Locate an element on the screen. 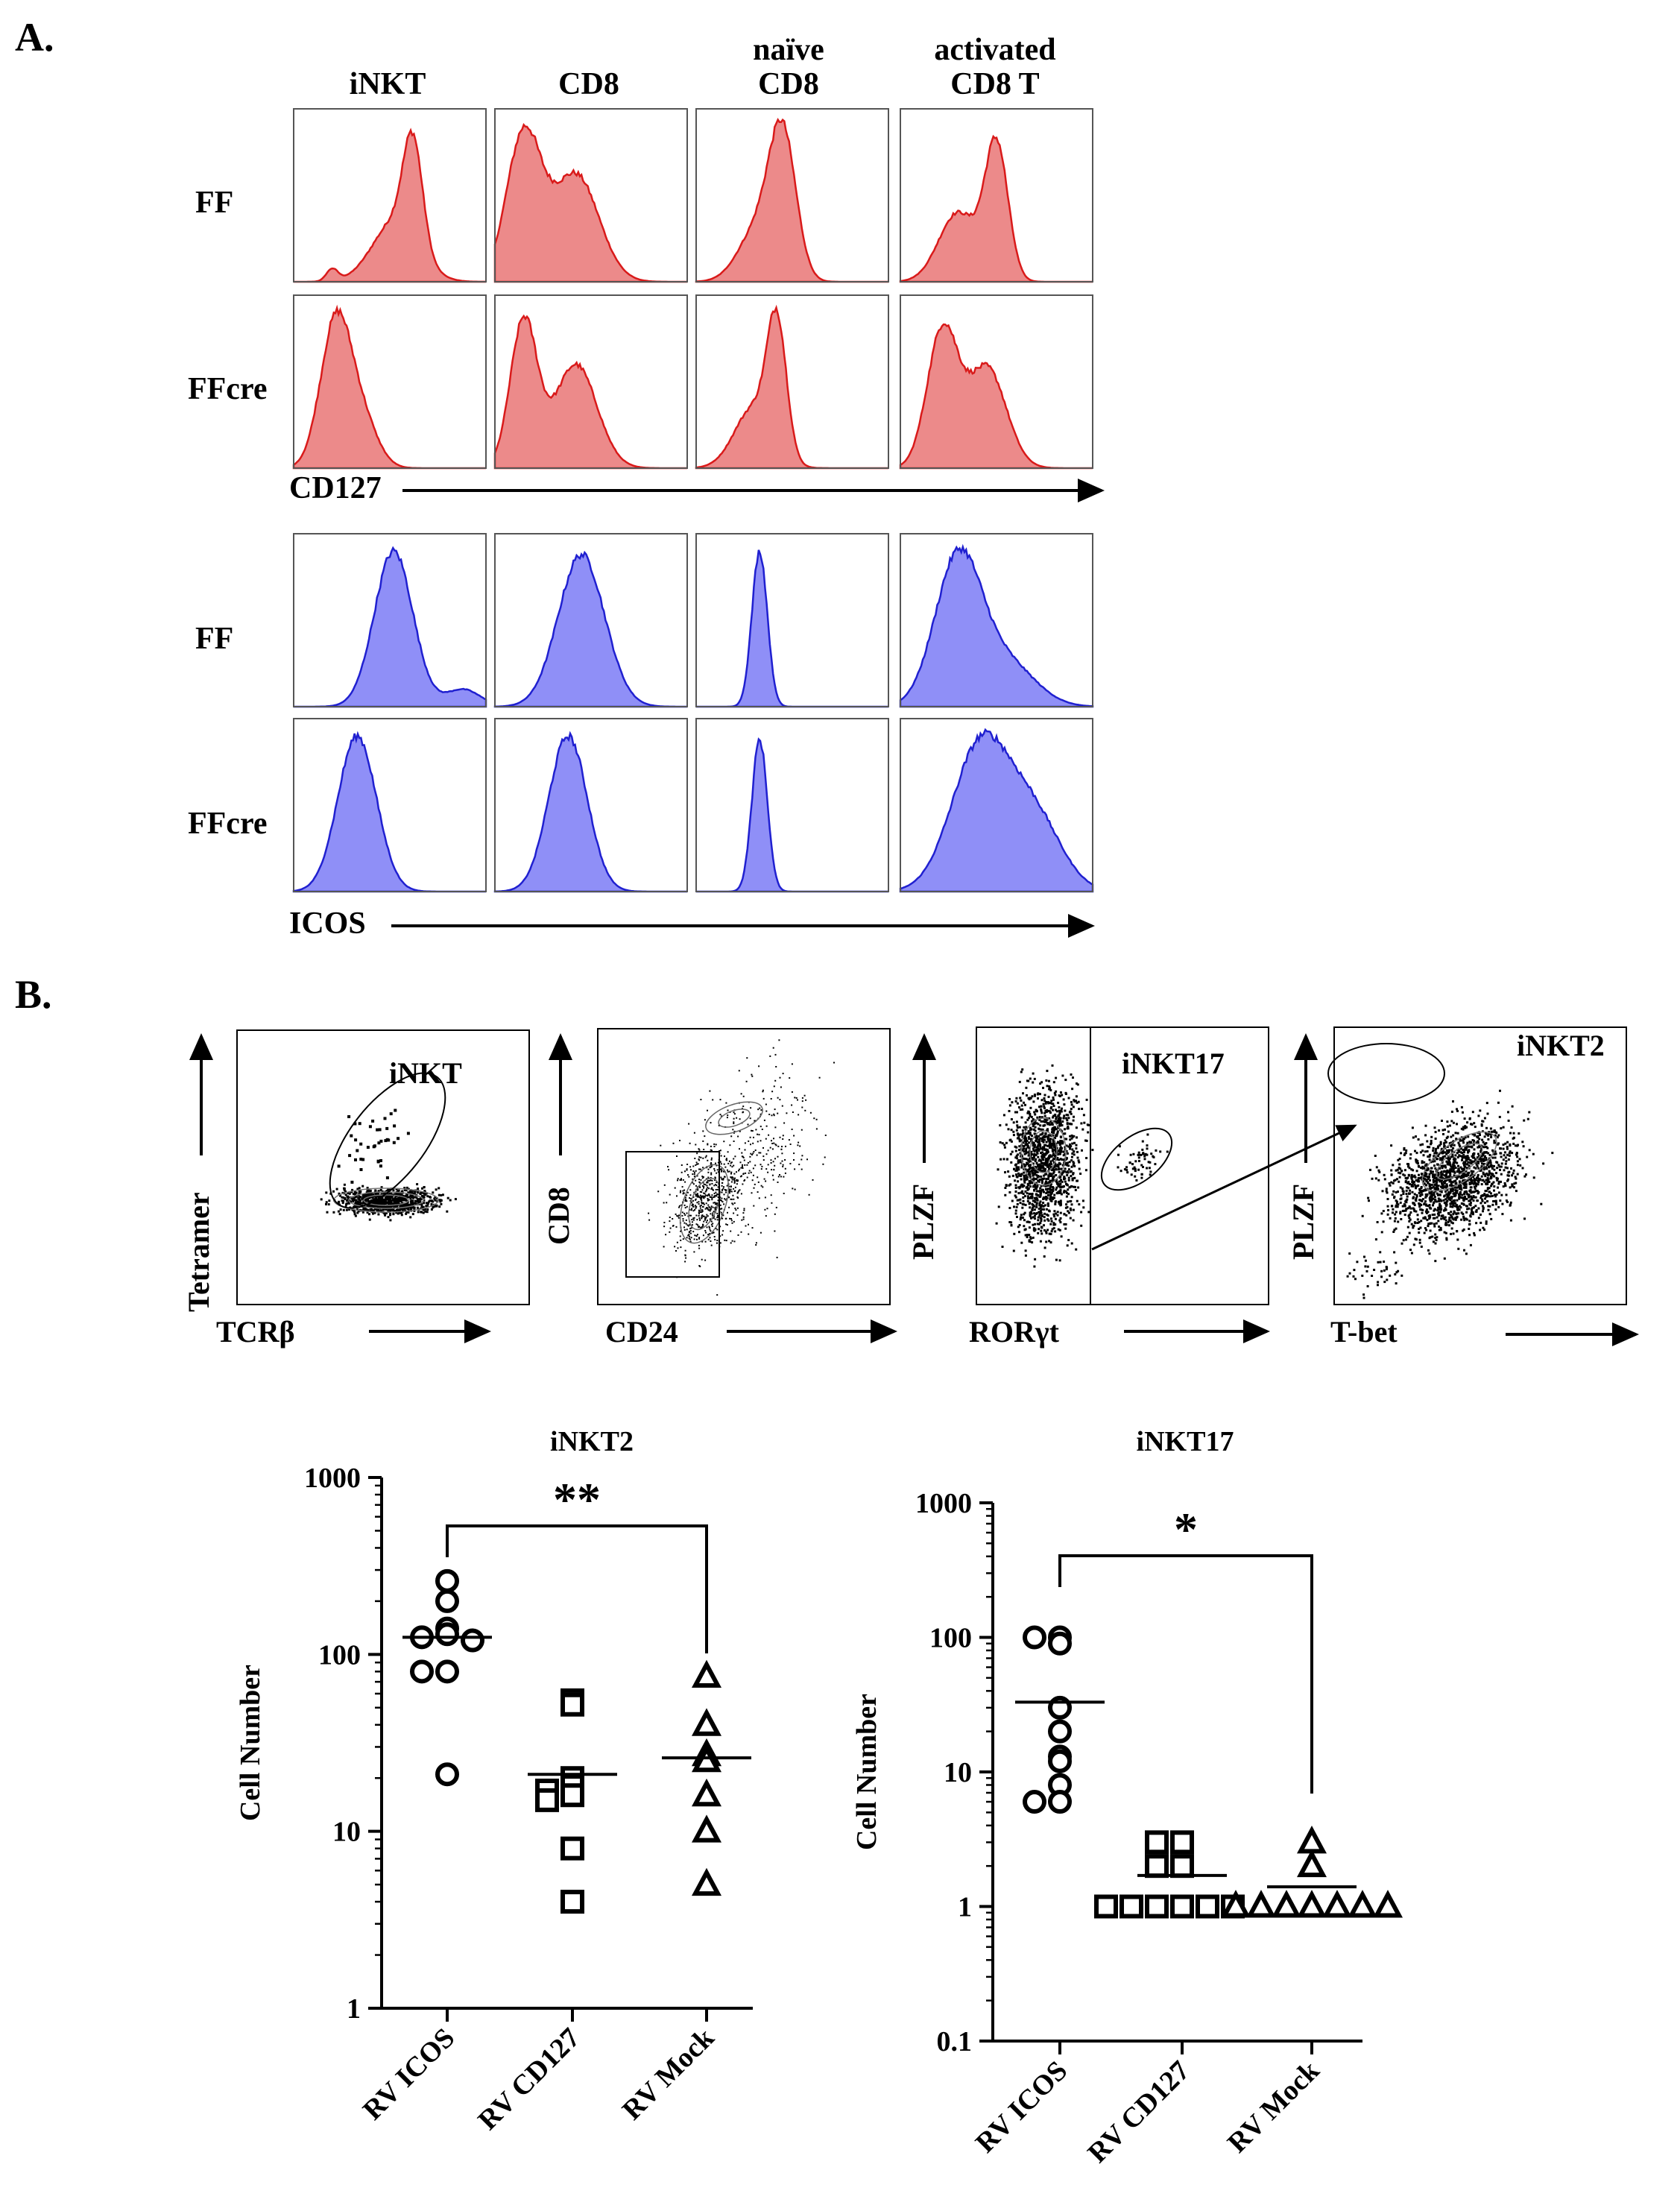 The height and width of the screenshot is (2211, 1680). histogram-r1-c2 is located at coordinates (590, 196).